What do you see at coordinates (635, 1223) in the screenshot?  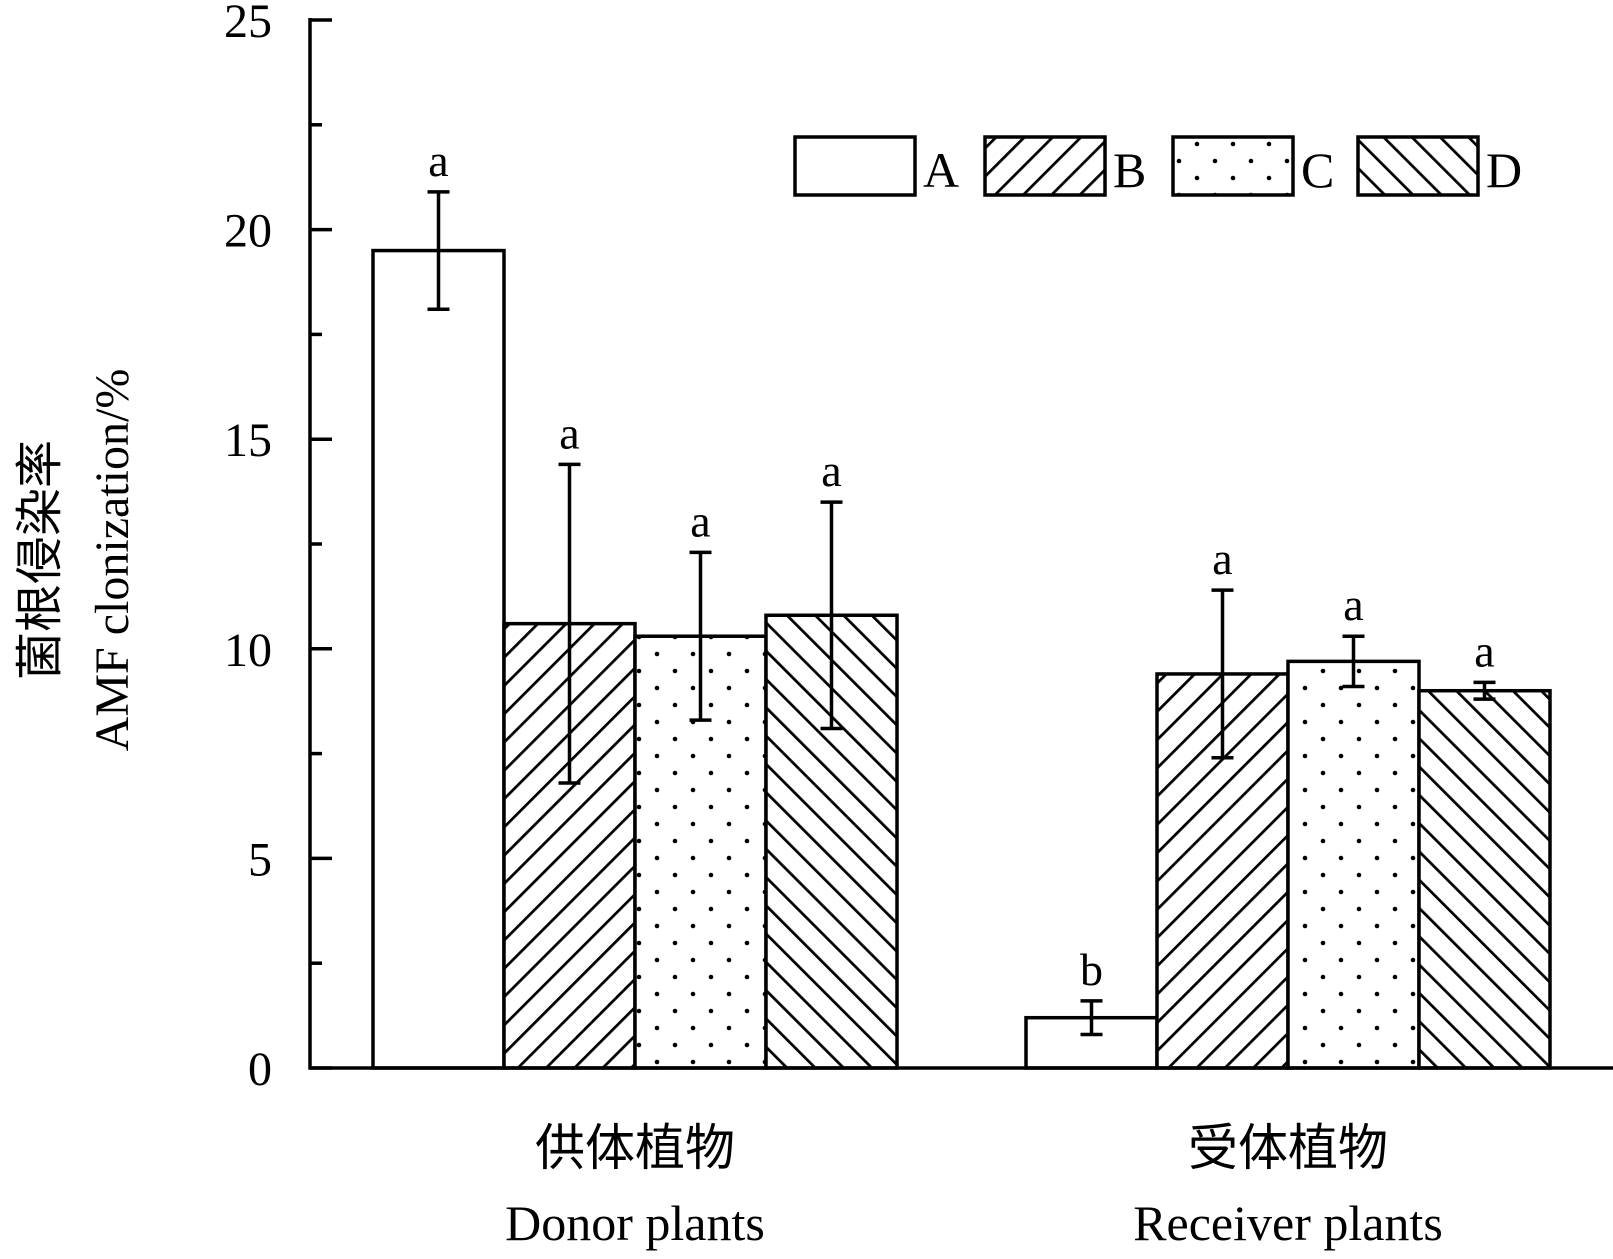 I see `x-category-label-en: Donor plants` at bounding box center [635, 1223].